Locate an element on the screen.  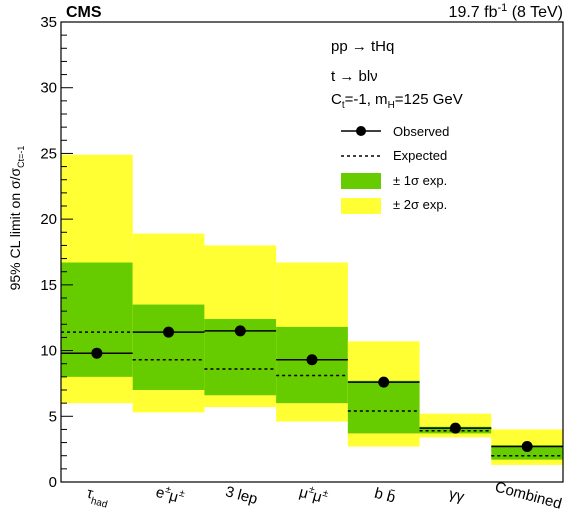
y-tick-label: 15 is located at coordinates (48, 285).